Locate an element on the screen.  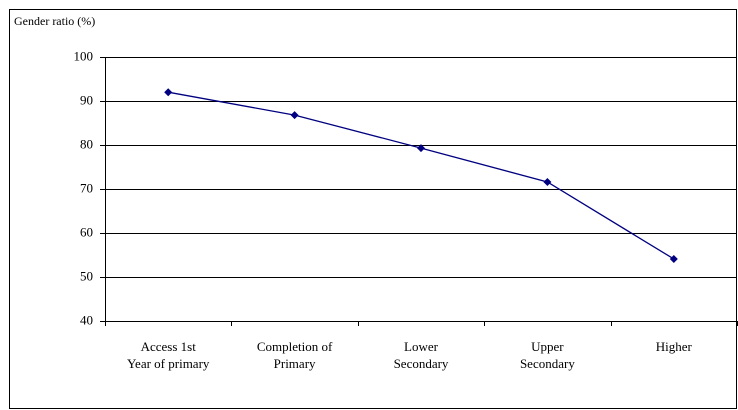
y-tick-label: 70 is located at coordinates (86, 187).